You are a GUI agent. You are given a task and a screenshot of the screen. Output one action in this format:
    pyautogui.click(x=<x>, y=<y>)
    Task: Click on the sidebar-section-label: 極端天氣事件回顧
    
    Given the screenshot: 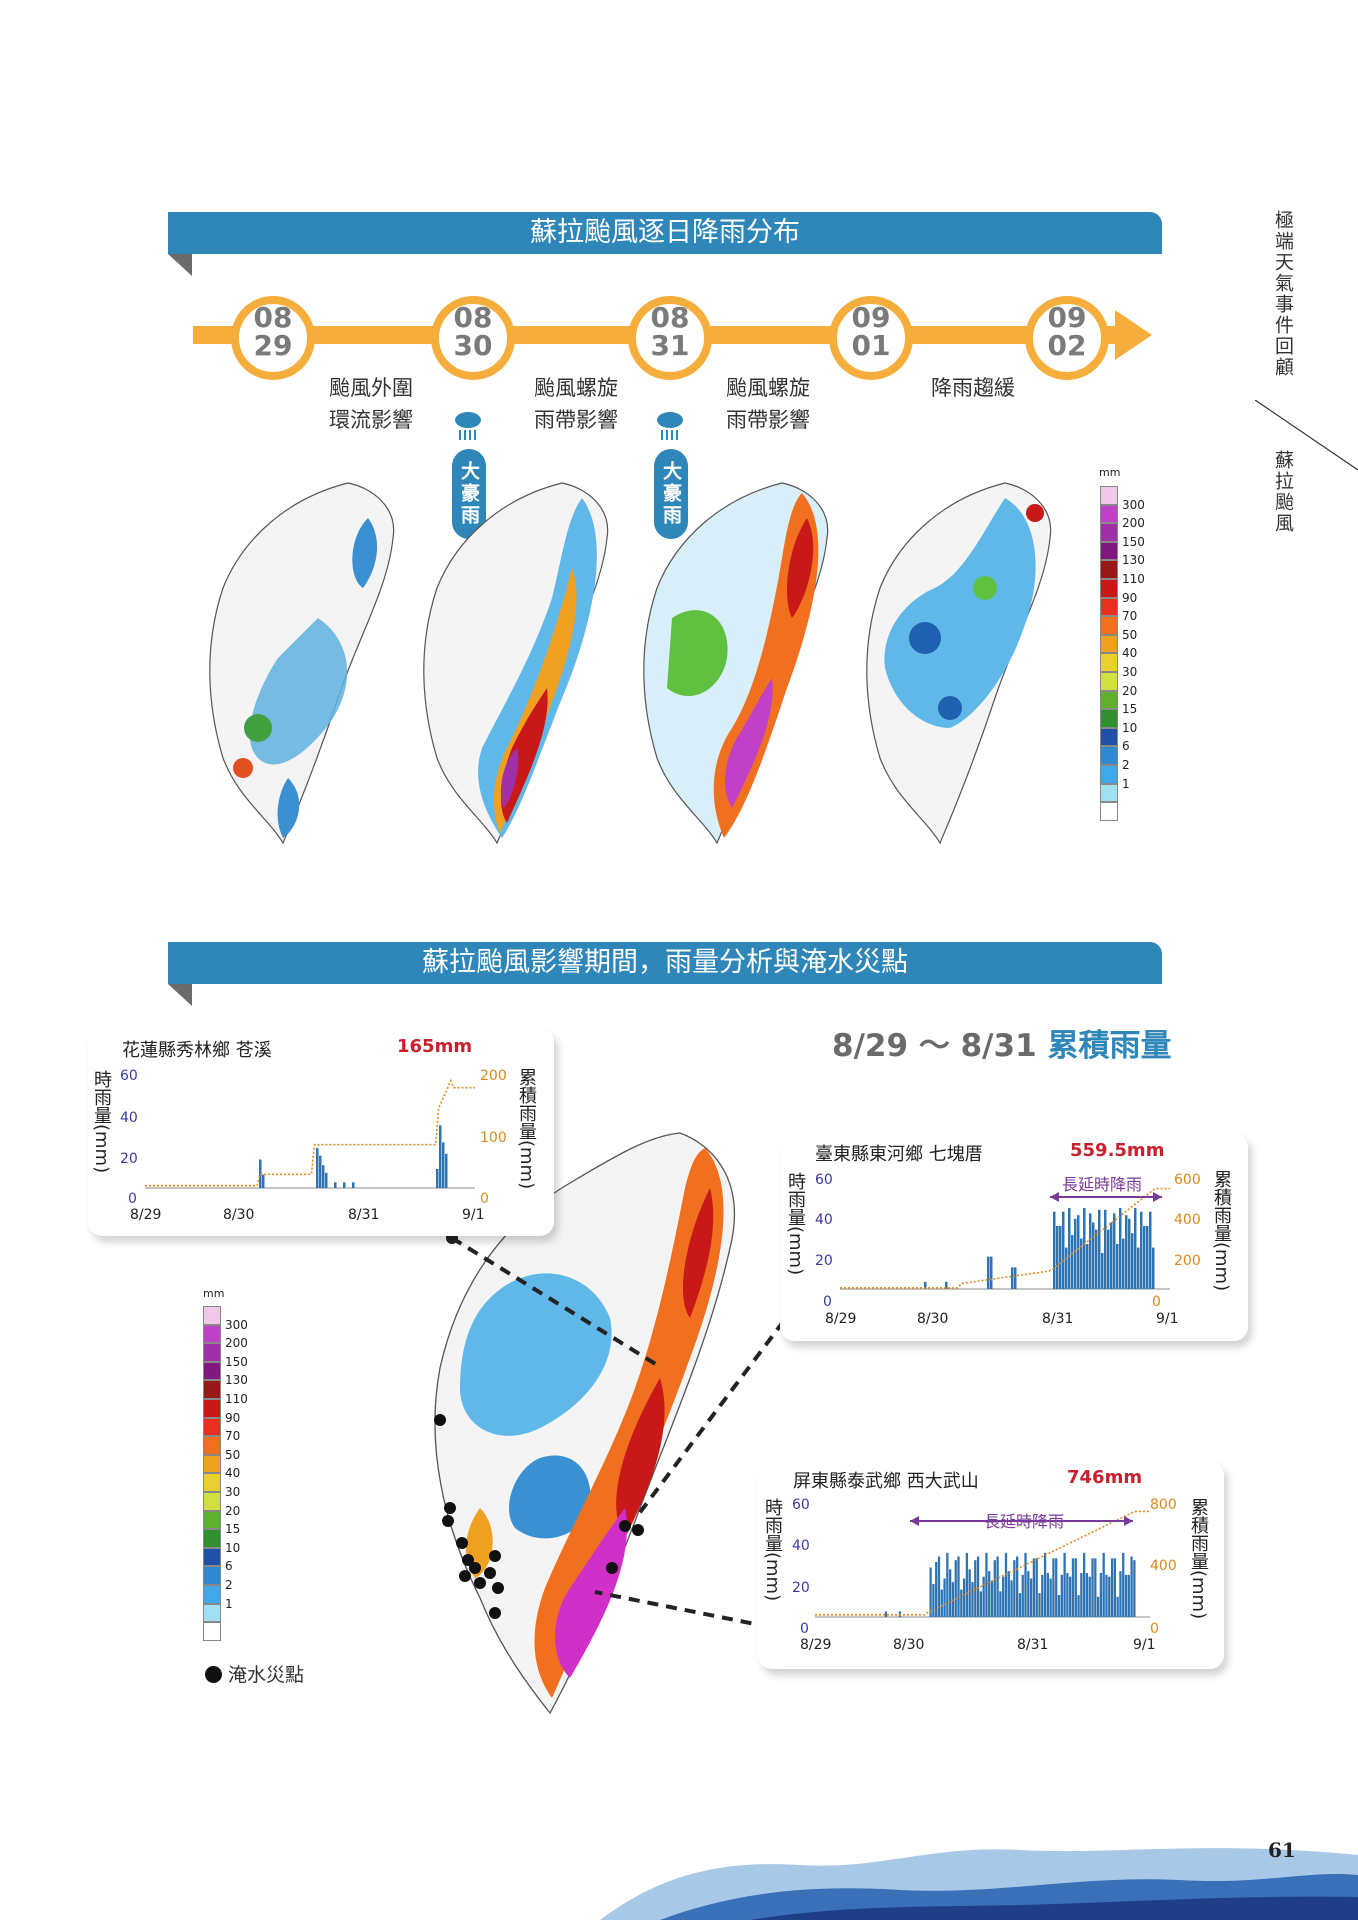 What is the action you would take?
    pyautogui.click(x=1283, y=294)
    